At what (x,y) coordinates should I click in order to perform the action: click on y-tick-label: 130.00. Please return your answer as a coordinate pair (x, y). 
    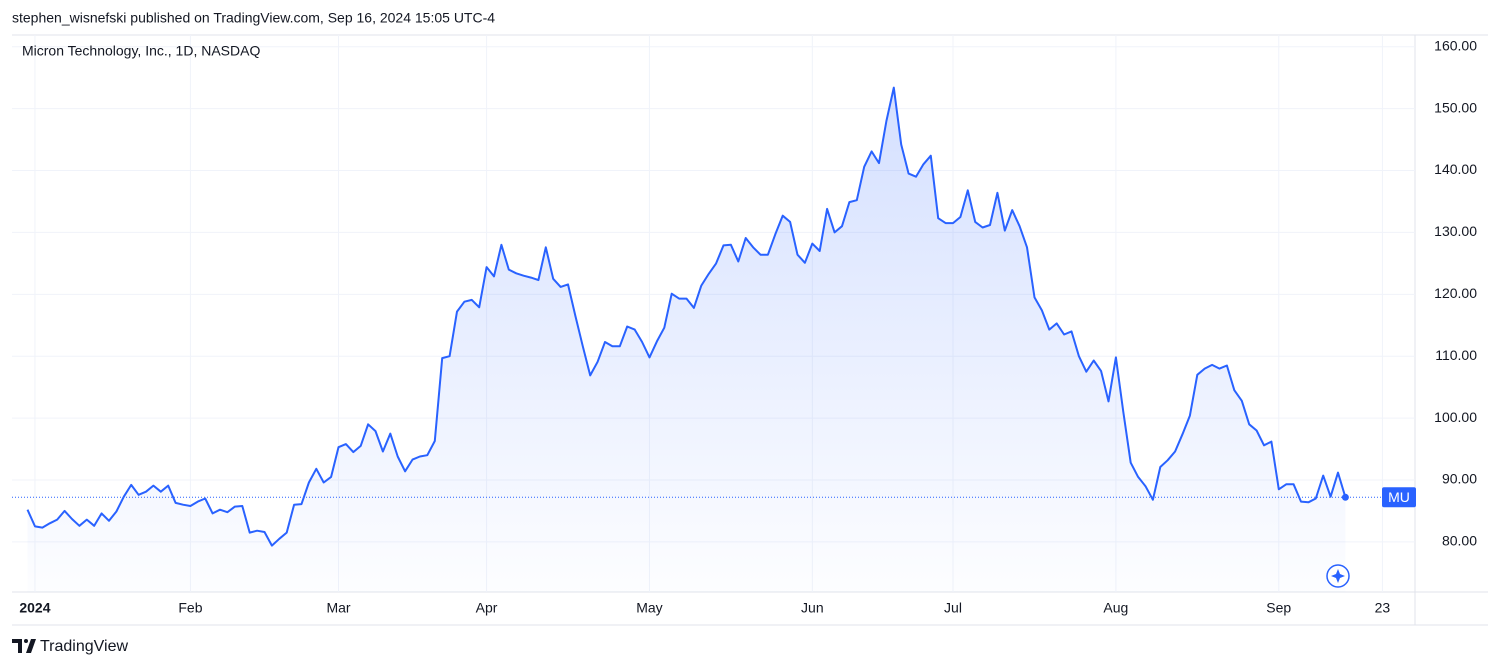
    Looking at the image, I should click on (1455, 231).